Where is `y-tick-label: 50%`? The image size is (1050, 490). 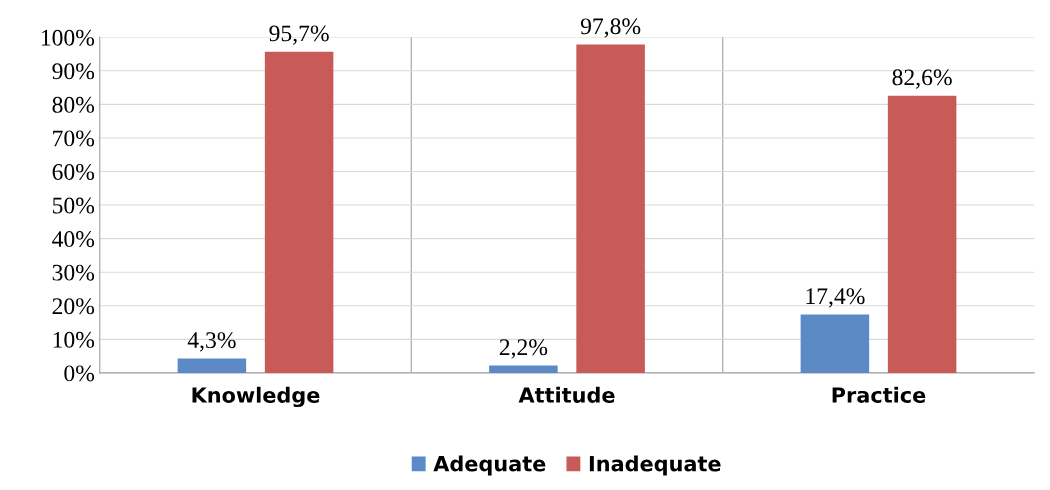
y-tick-label: 50% is located at coordinates (73, 205).